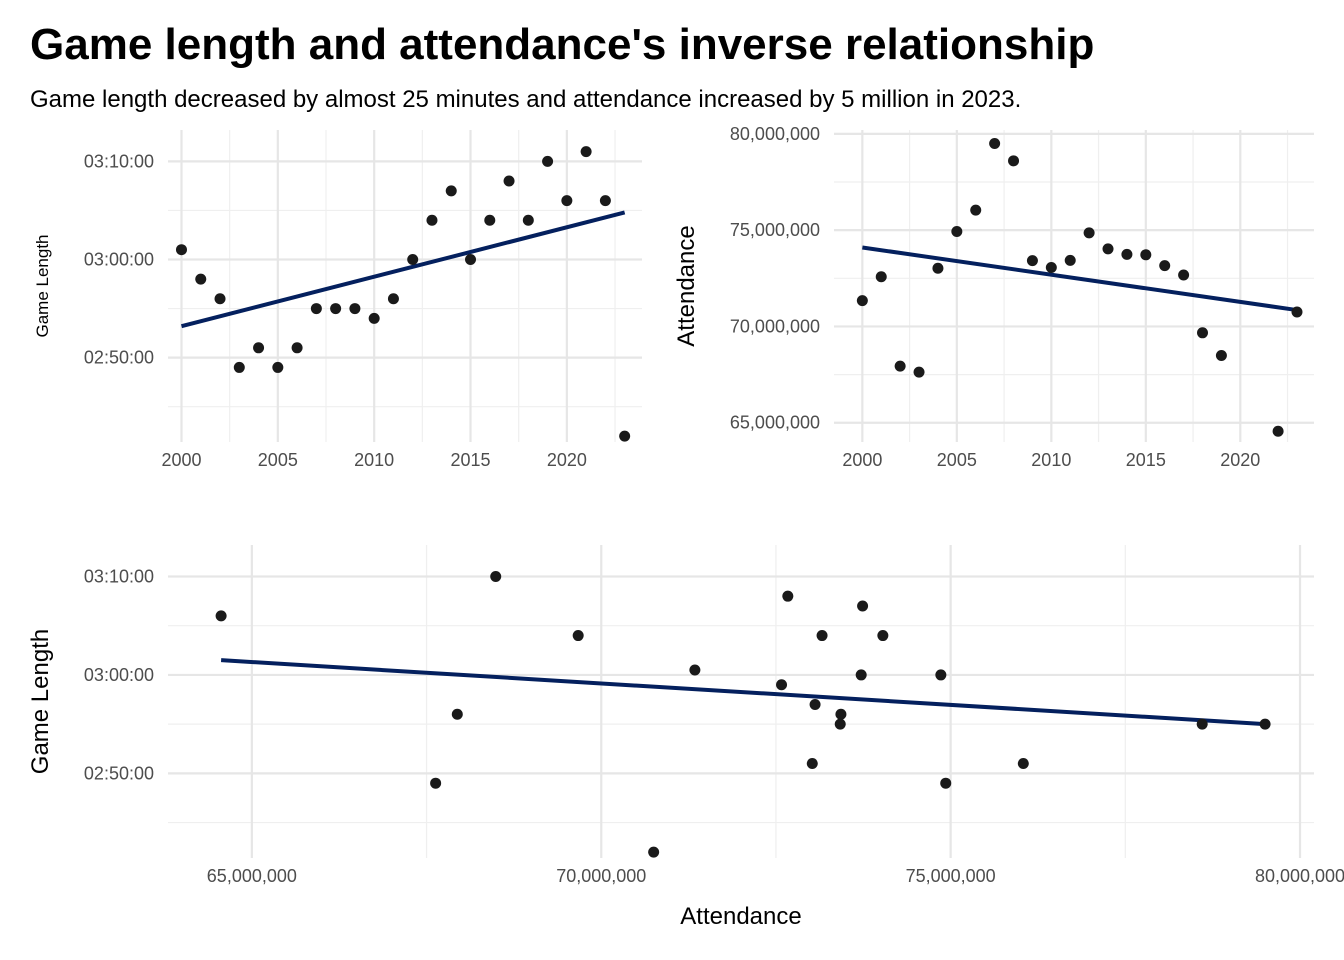 Image resolution: width=1344 pixels, height=960 pixels. What do you see at coordinates (119, 773) in the screenshot?
I see `chart-3-y-tick-label: 02:50:00` at bounding box center [119, 773].